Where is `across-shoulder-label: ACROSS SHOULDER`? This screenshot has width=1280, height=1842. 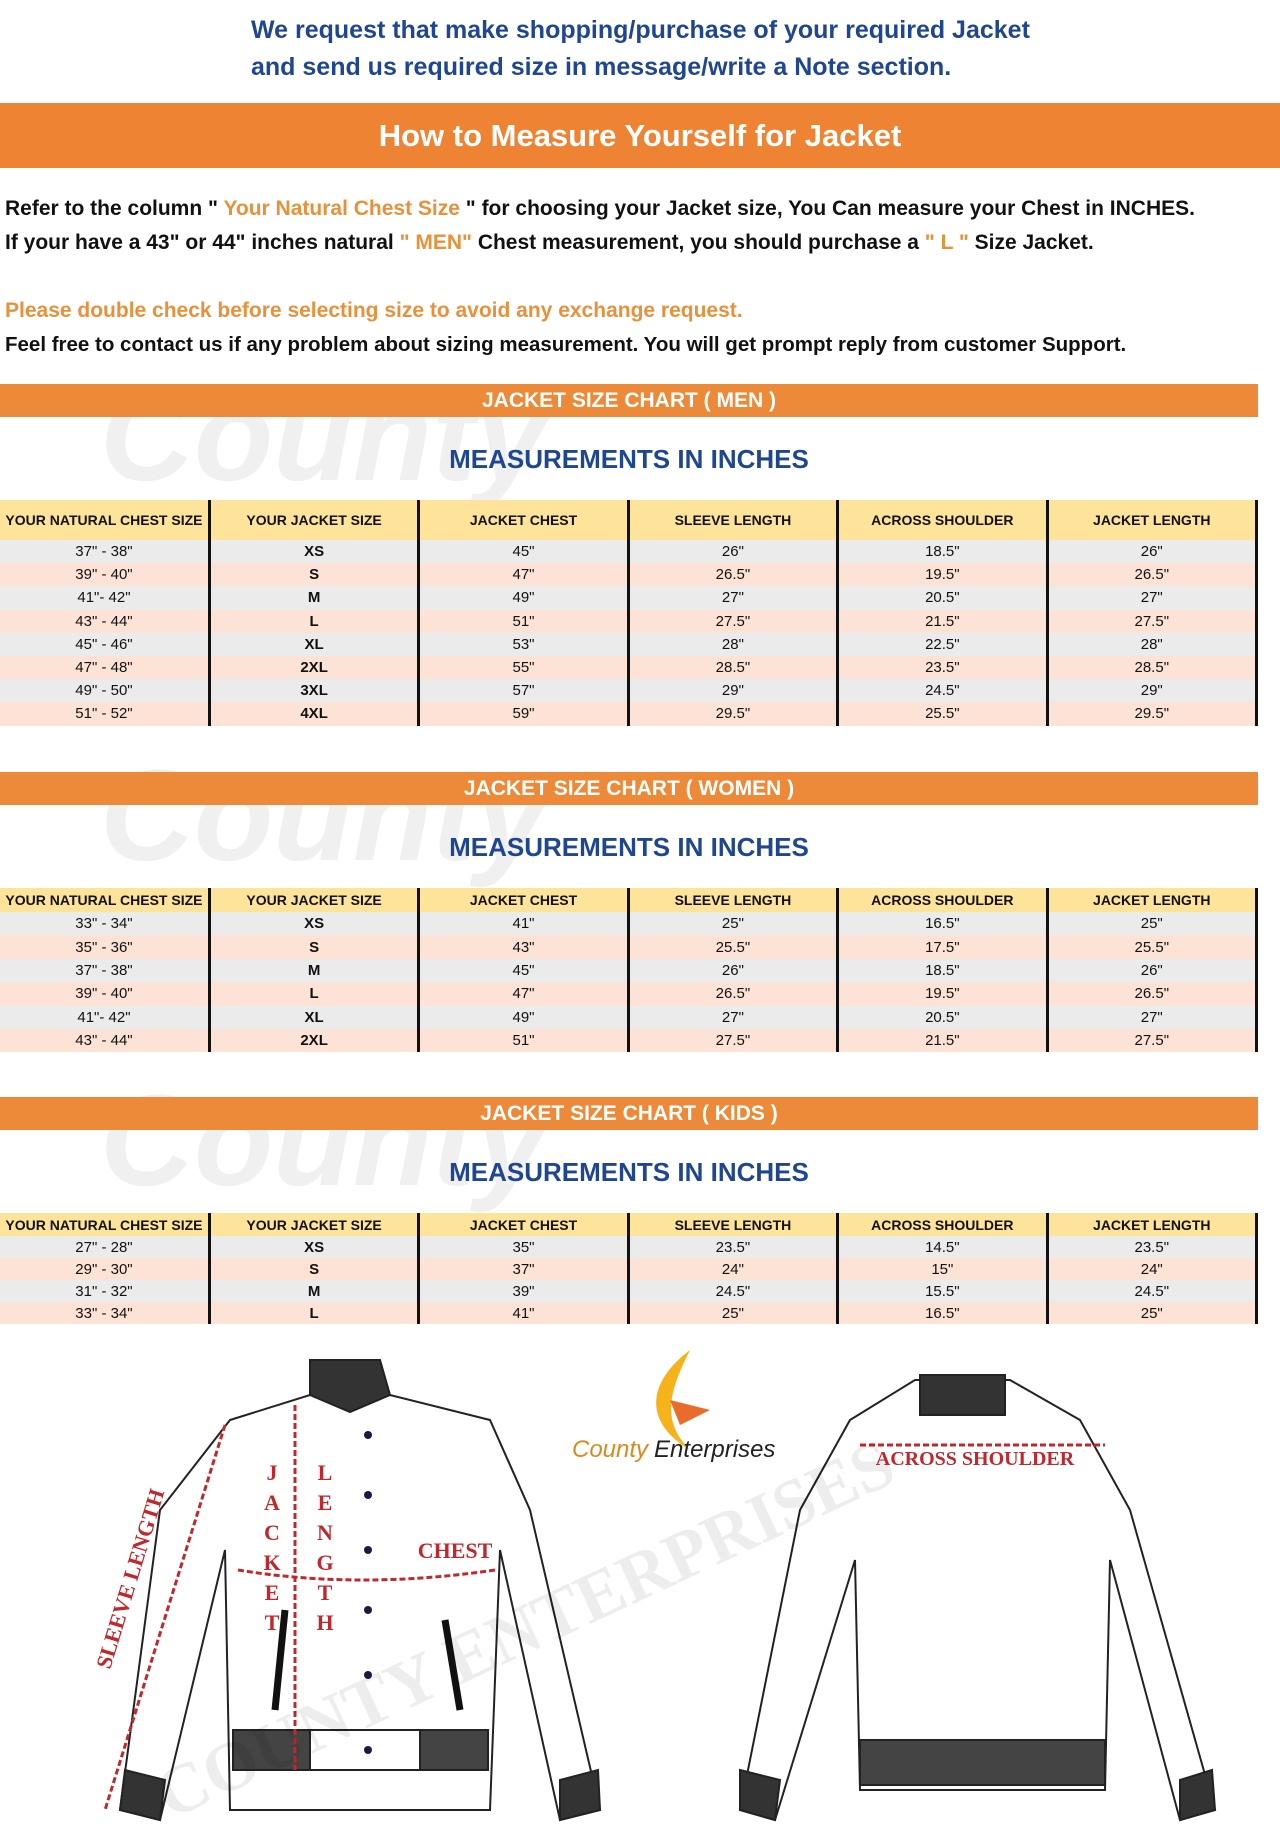
across-shoulder-label: ACROSS SHOULDER is located at coordinates (975, 1459).